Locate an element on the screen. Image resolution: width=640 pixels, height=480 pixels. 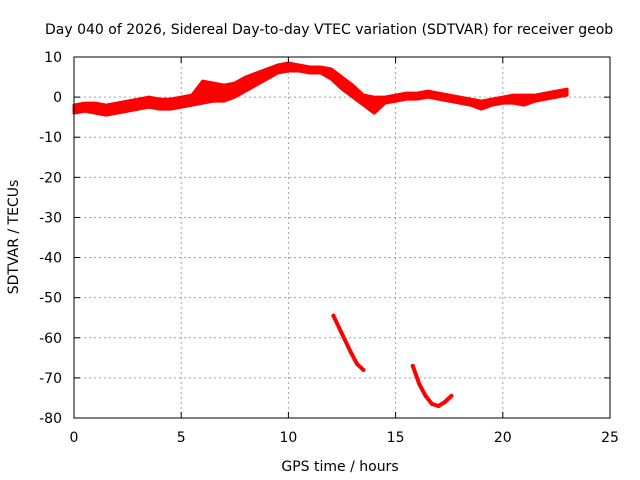
x-axis-label: GPS time / hours is located at coordinates (339, 467).